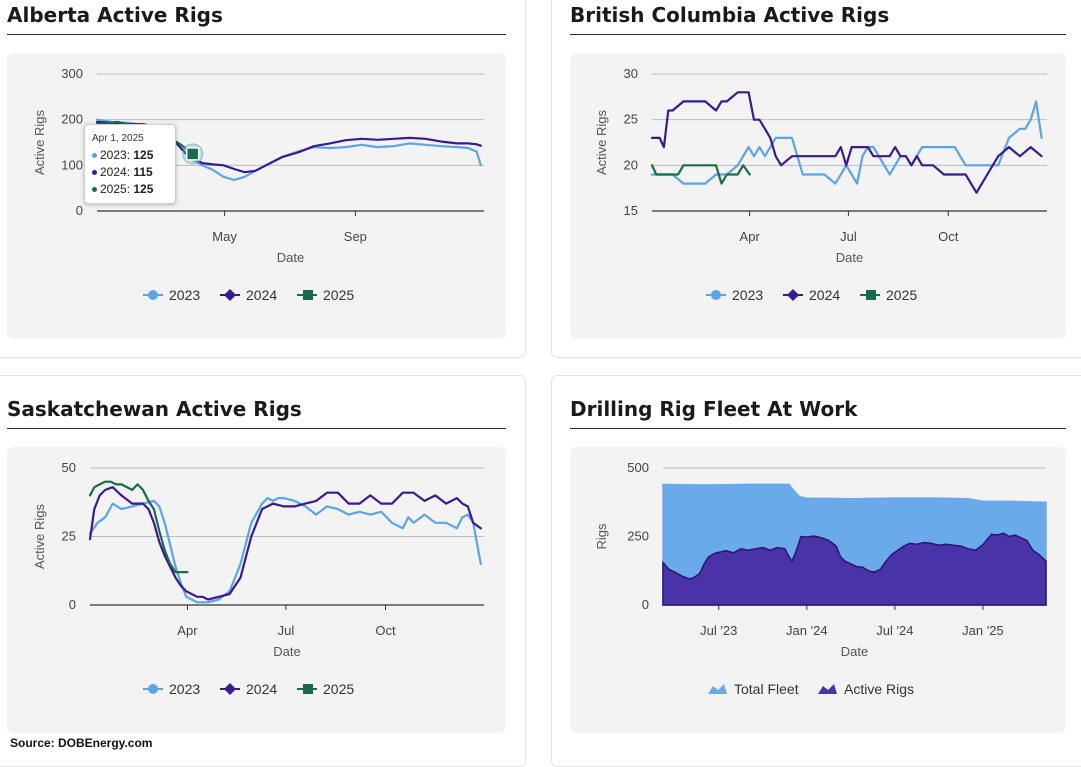 The height and width of the screenshot is (767, 1081). Describe the element at coordinates (894, 630) in the screenshot. I see `fleet-xtick-label: Jul '24` at that location.